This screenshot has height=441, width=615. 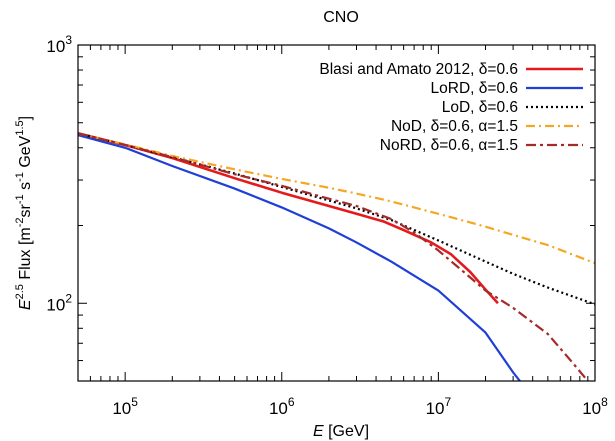 I want to click on x-tick-label: 10⁷, so click(x=439, y=406).